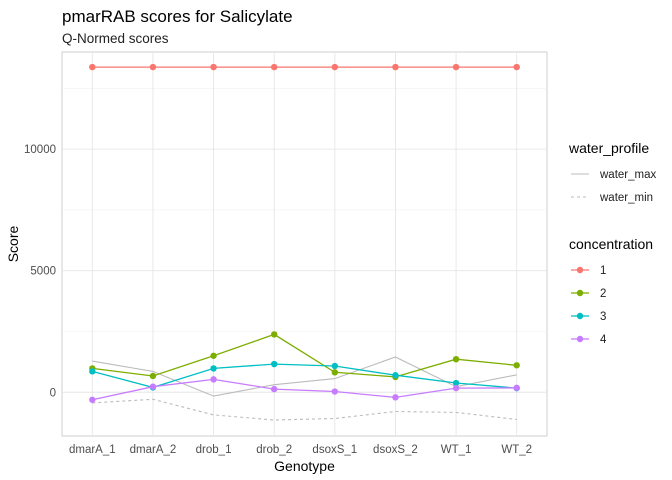 The width and height of the screenshot is (672, 480). I want to click on legend-title-water-profile: water_profile, so click(608, 148).